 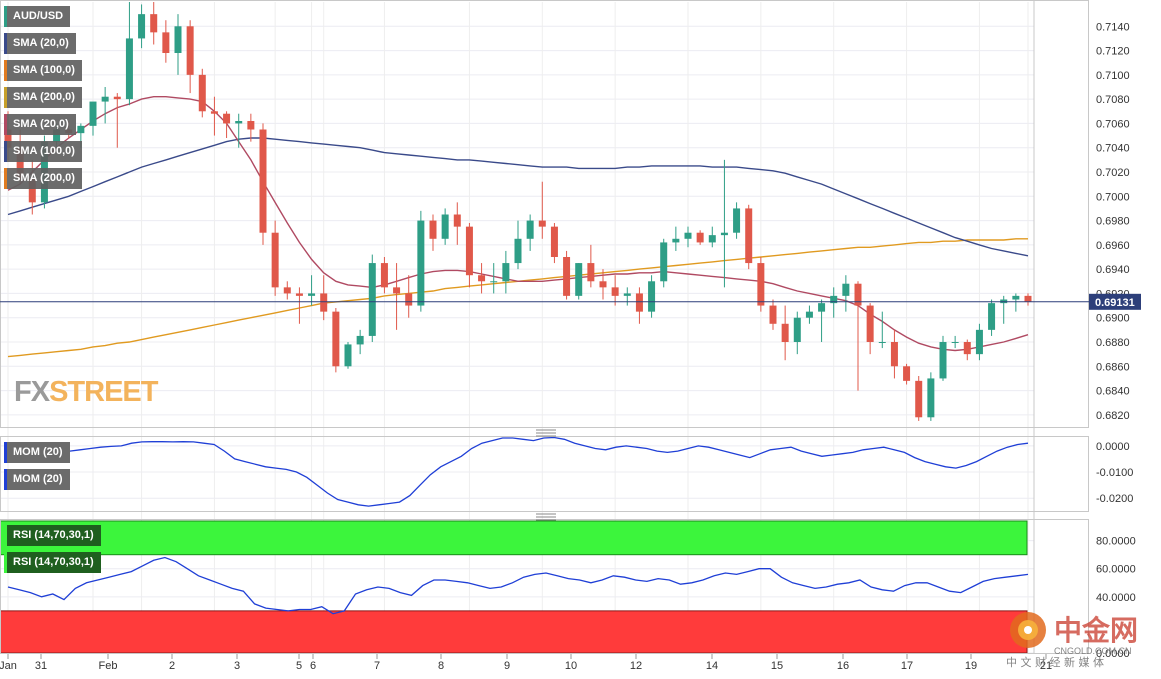 What do you see at coordinates (1113, 27) in the screenshot?
I see `price-tick-label: 0.7140` at bounding box center [1113, 27].